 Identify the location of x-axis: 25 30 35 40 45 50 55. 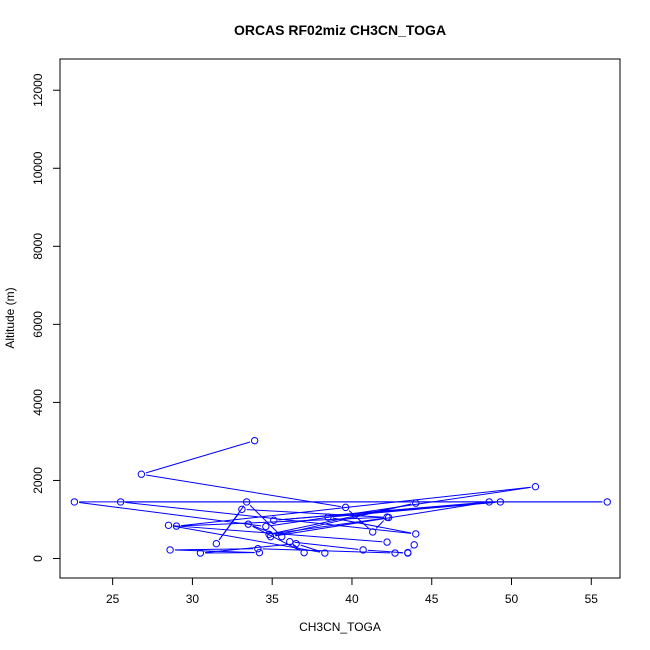
(352, 591).